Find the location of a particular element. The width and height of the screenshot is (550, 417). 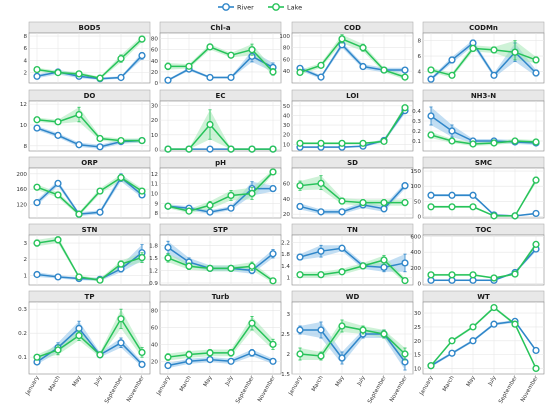

chart-legend: River Lake is located at coordinates (260, 7).